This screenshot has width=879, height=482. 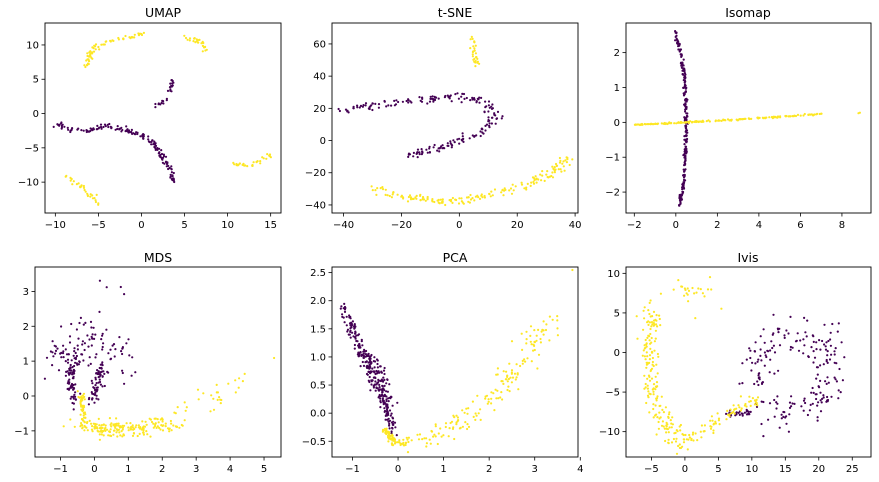 What do you see at coordinates (535, 469) in the screenshot?
I see `x-tick-label: 3` at bounding box center [535, 469].